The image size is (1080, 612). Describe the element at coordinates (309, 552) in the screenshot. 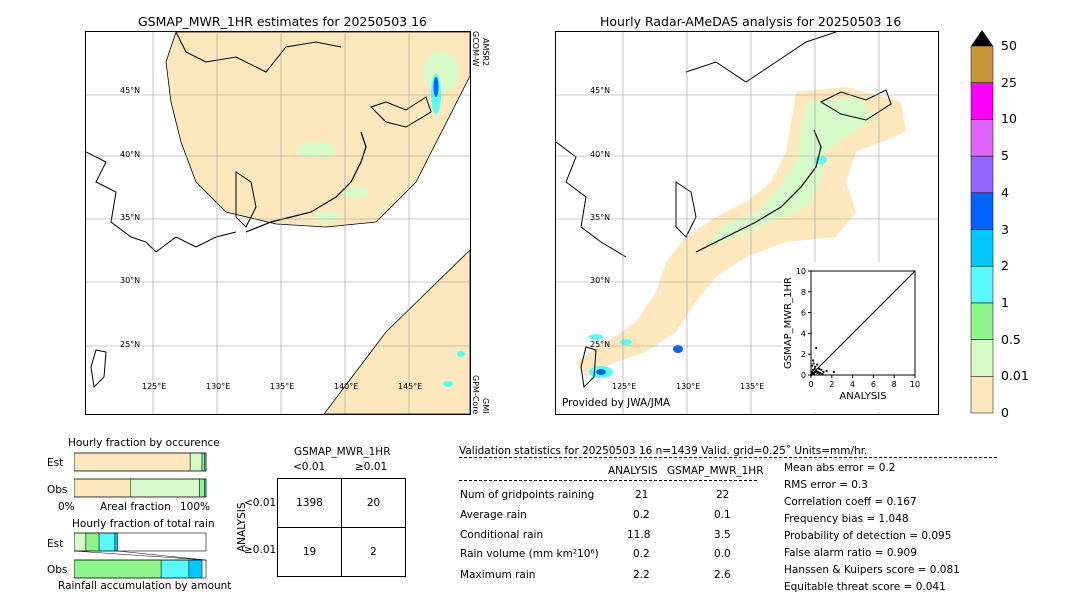

I see `contingency-cell: 19` at that location.